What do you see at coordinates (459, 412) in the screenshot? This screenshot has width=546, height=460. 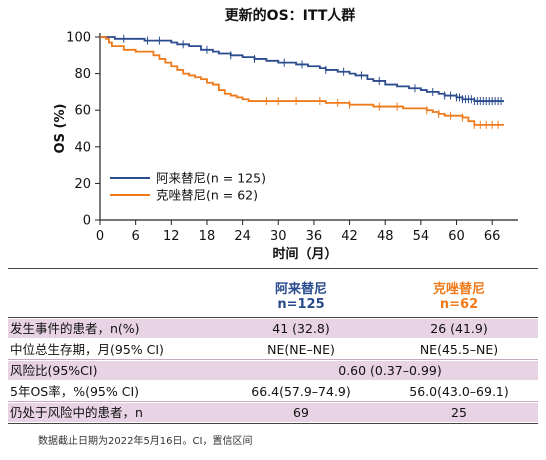 I see `row-value-crizotinib: 25` at bounding box center [459, 412].